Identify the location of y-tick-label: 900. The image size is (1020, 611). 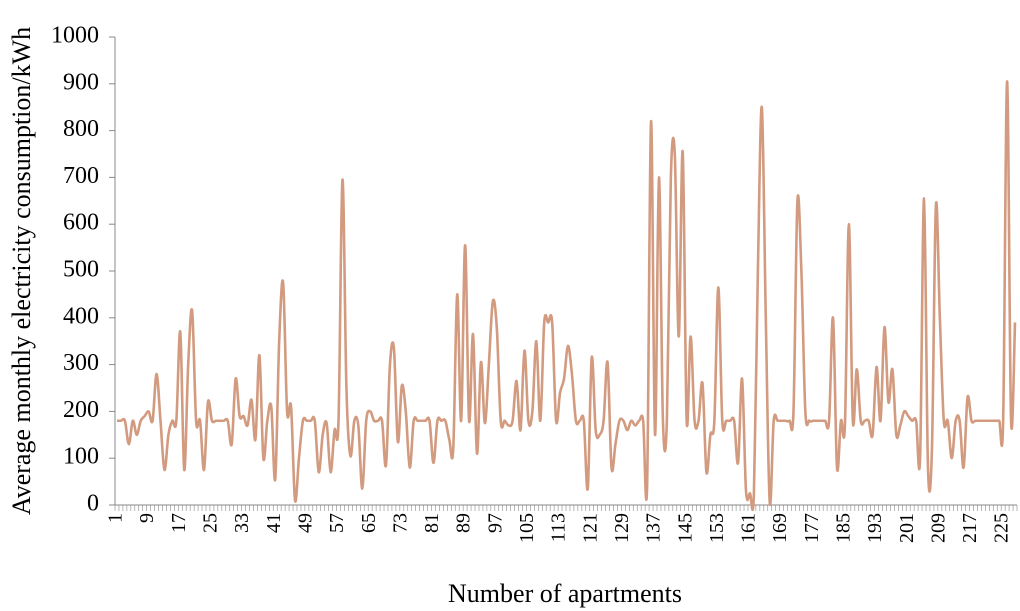
(81, 82).